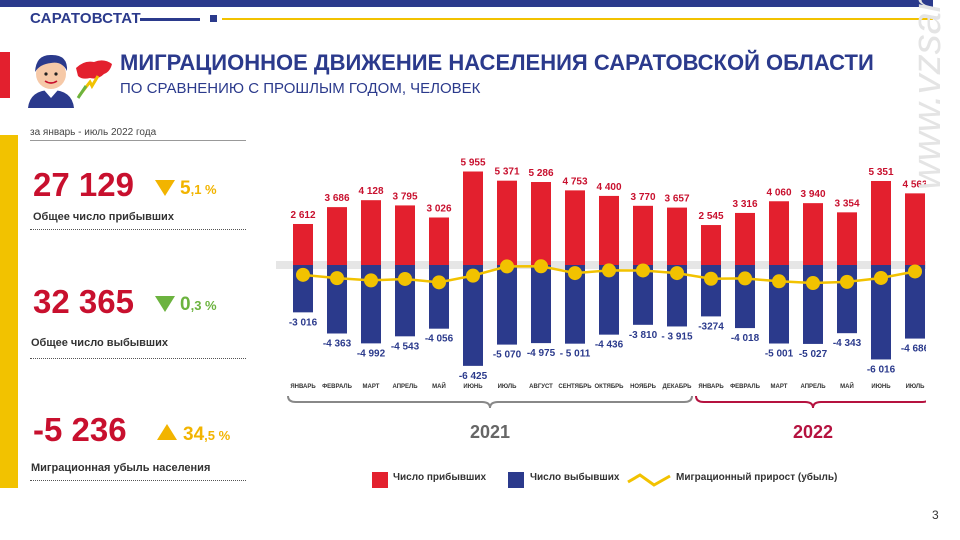  Describe the element at coordinates (9, 311) in the screenshot. I see `yellow-sidebar-strip` at that location.